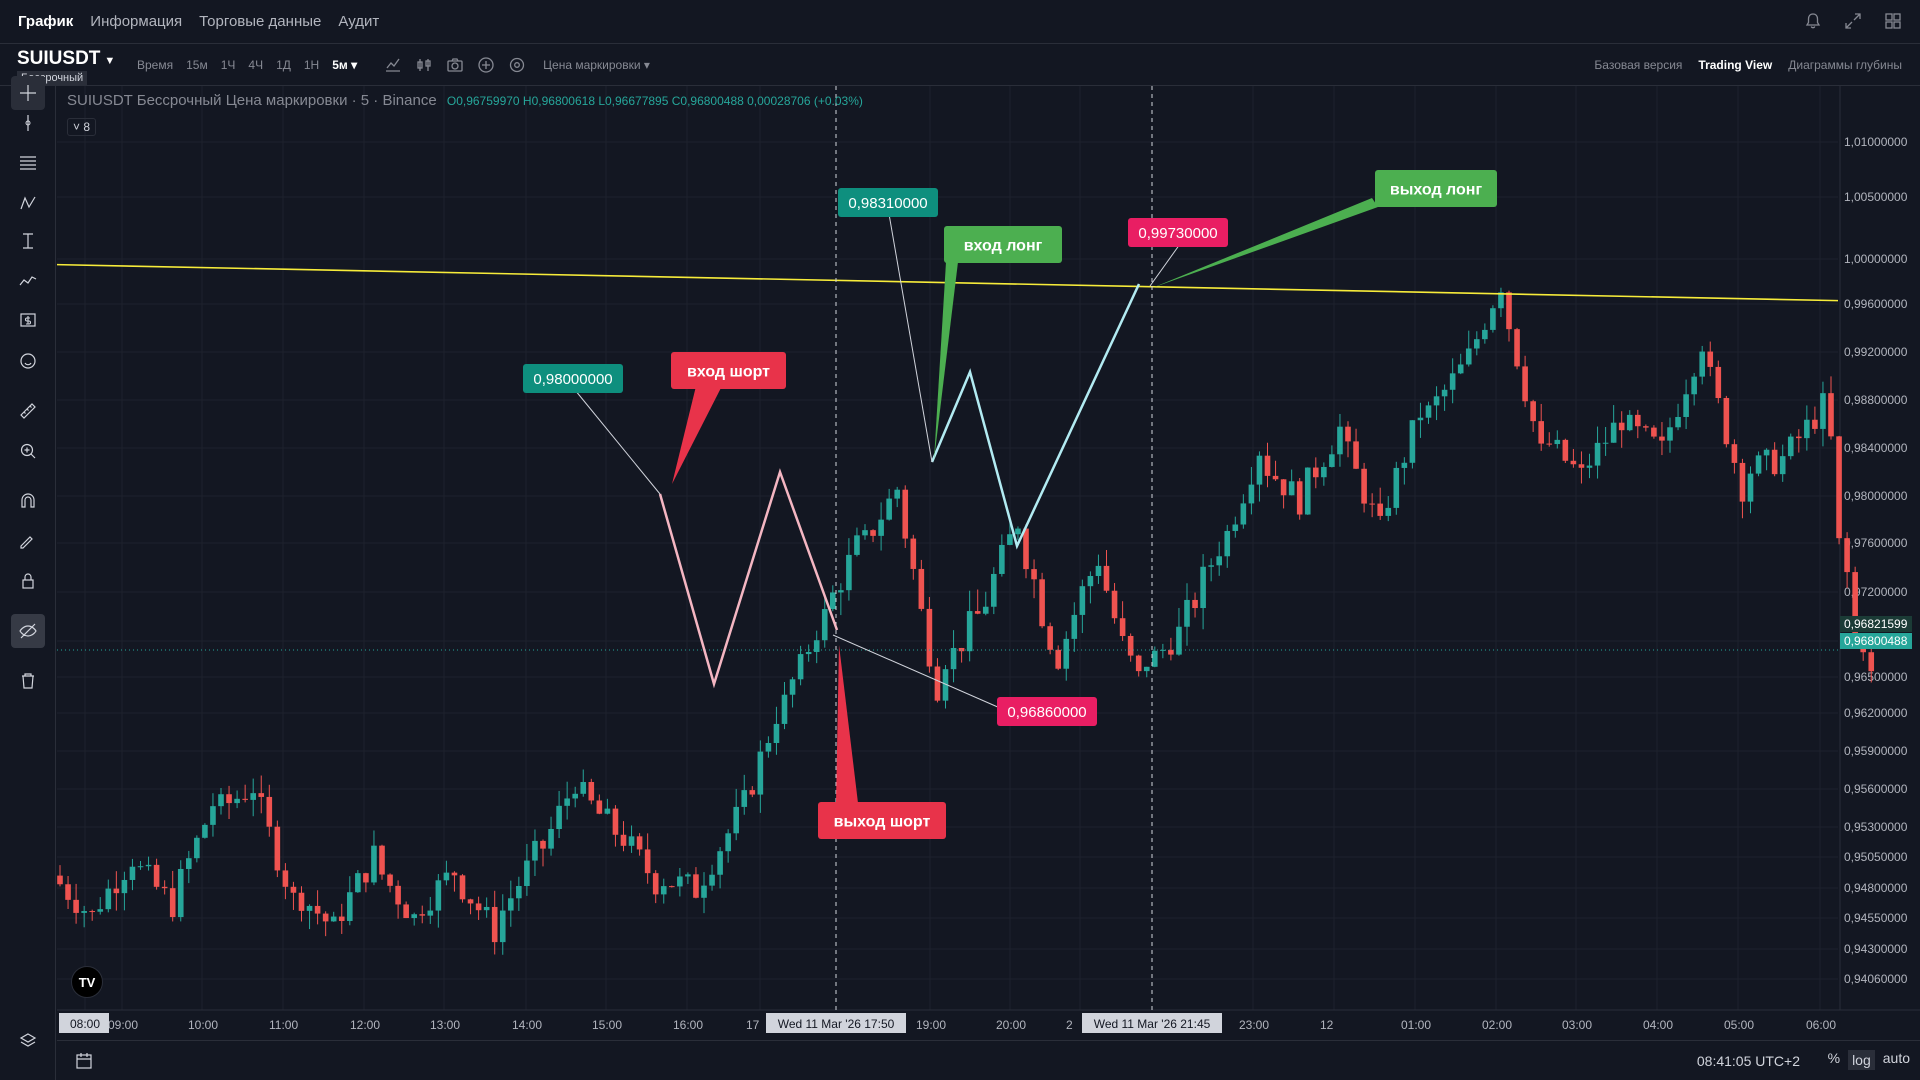 The height and width of the screenshot is (1080, 1920). Describe the element at coordinates (1748, 1061) in the screenshot. I see `utc-clock: 08:41:05 UTC+2` at that location.